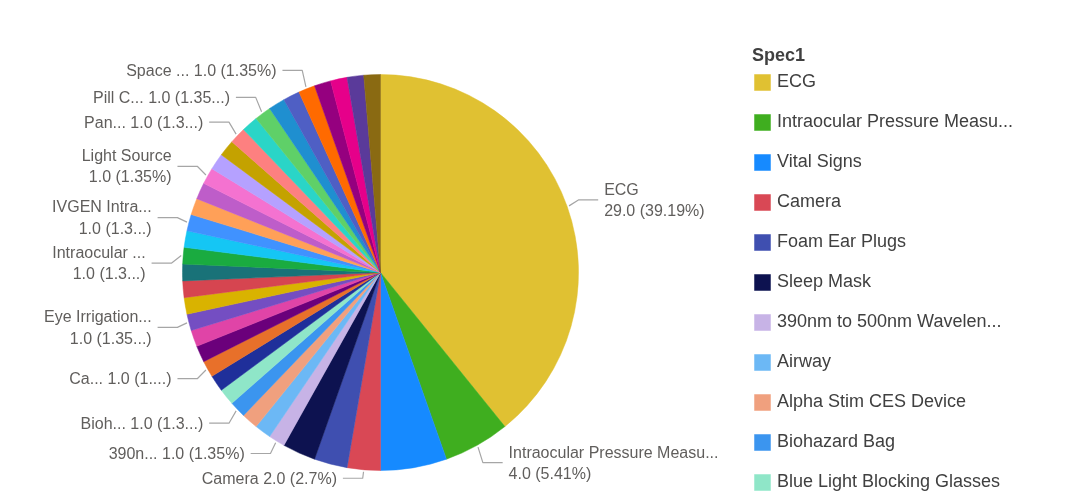 The height and width of the screenshot is (500, 1070). What do you see at coordinates (176, 453) in the screenshot?
I see `data-label: 390n... 1.0 (1.35%)` at bounding box center [176, 453].